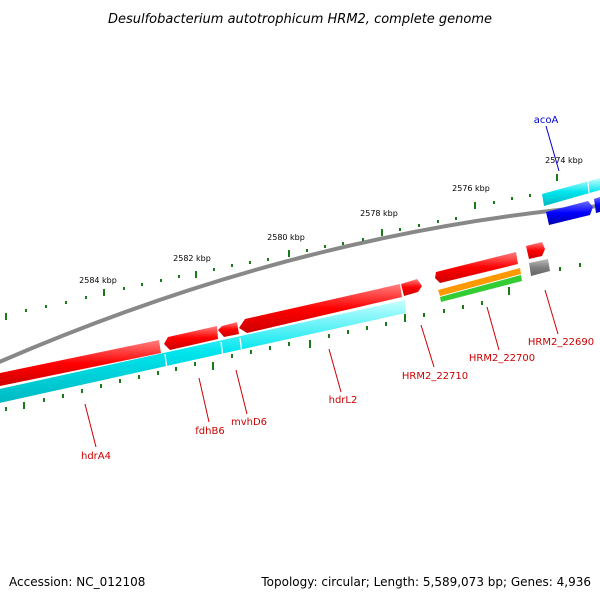  What do you see at coordinates (597, 205) in the screenshot?
I see `gene-acoA-next` at bounding box center [597, 205].